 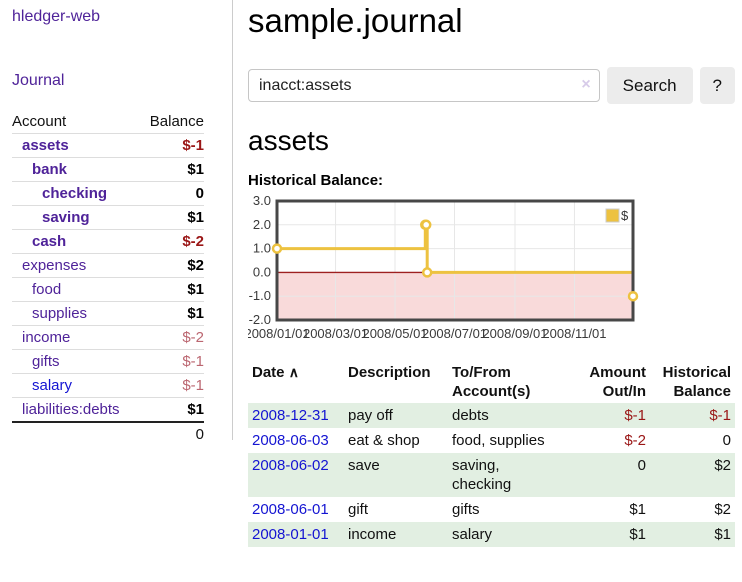 I want to click on chart-title: Historical Balance:, so click(x=316, y=180).